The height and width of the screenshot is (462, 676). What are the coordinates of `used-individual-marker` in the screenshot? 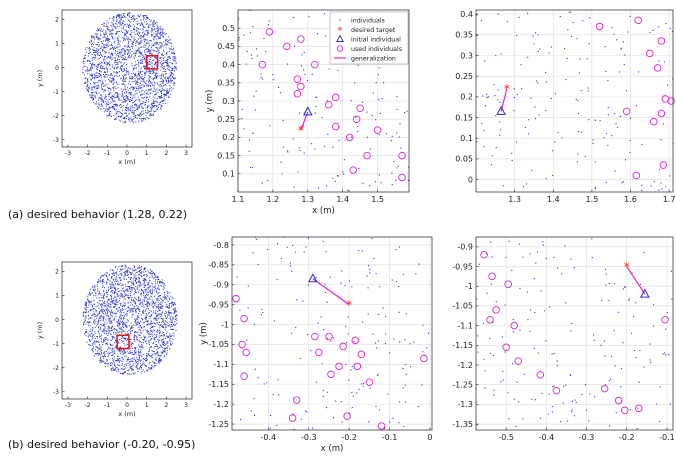 It's located at (301, 86).